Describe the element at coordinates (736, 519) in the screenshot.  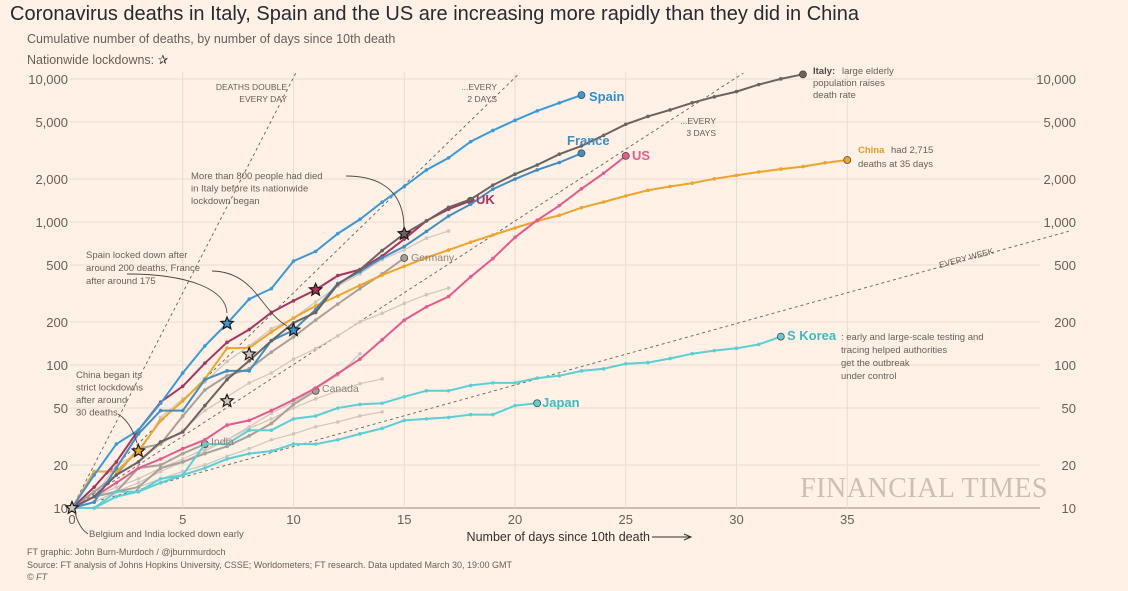
I see `x-tick-label: 30` at that location.